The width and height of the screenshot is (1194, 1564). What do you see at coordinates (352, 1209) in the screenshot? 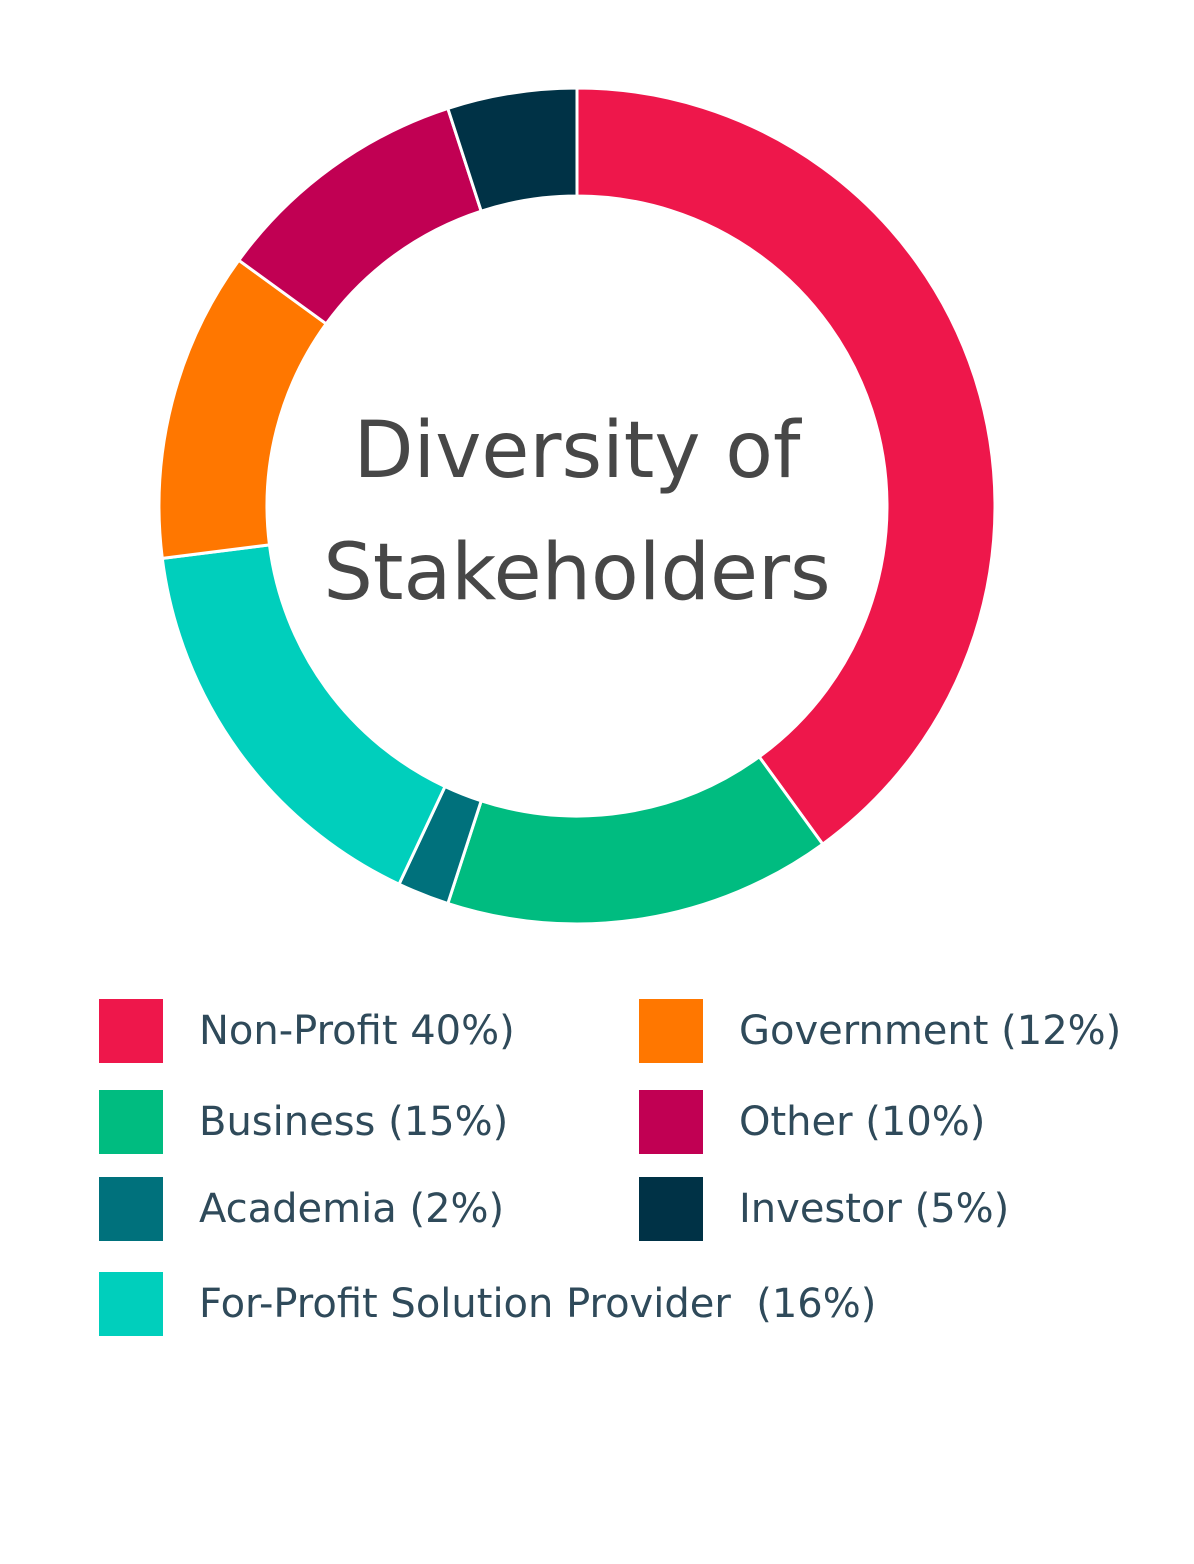
I see `legend-label-academia: Academia (2%)` at bounding box center [352, 1209].